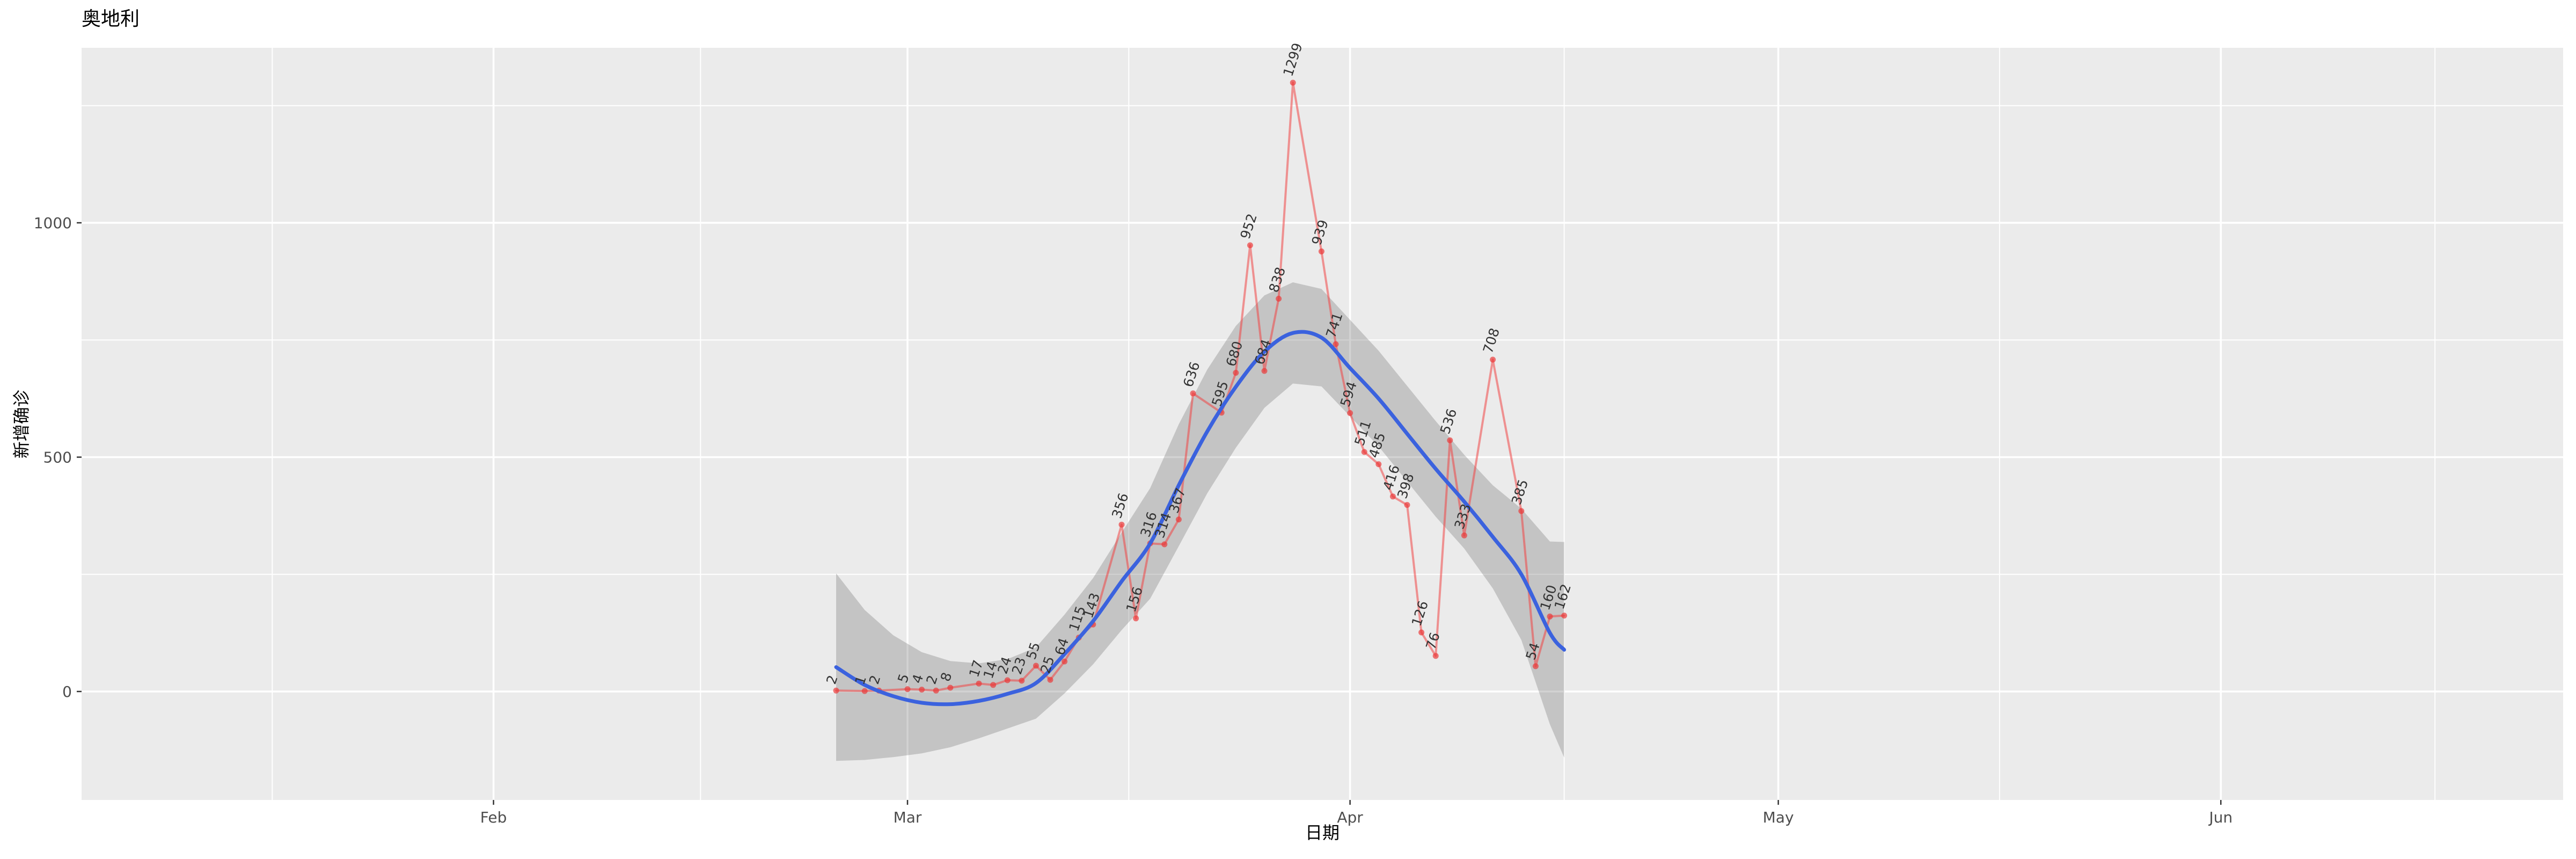 The image size is (2576, 859). What do you see at coordinates (1200, 518) in the screenshot?
I see `smooth-line` at bounding box center [1200, 518].